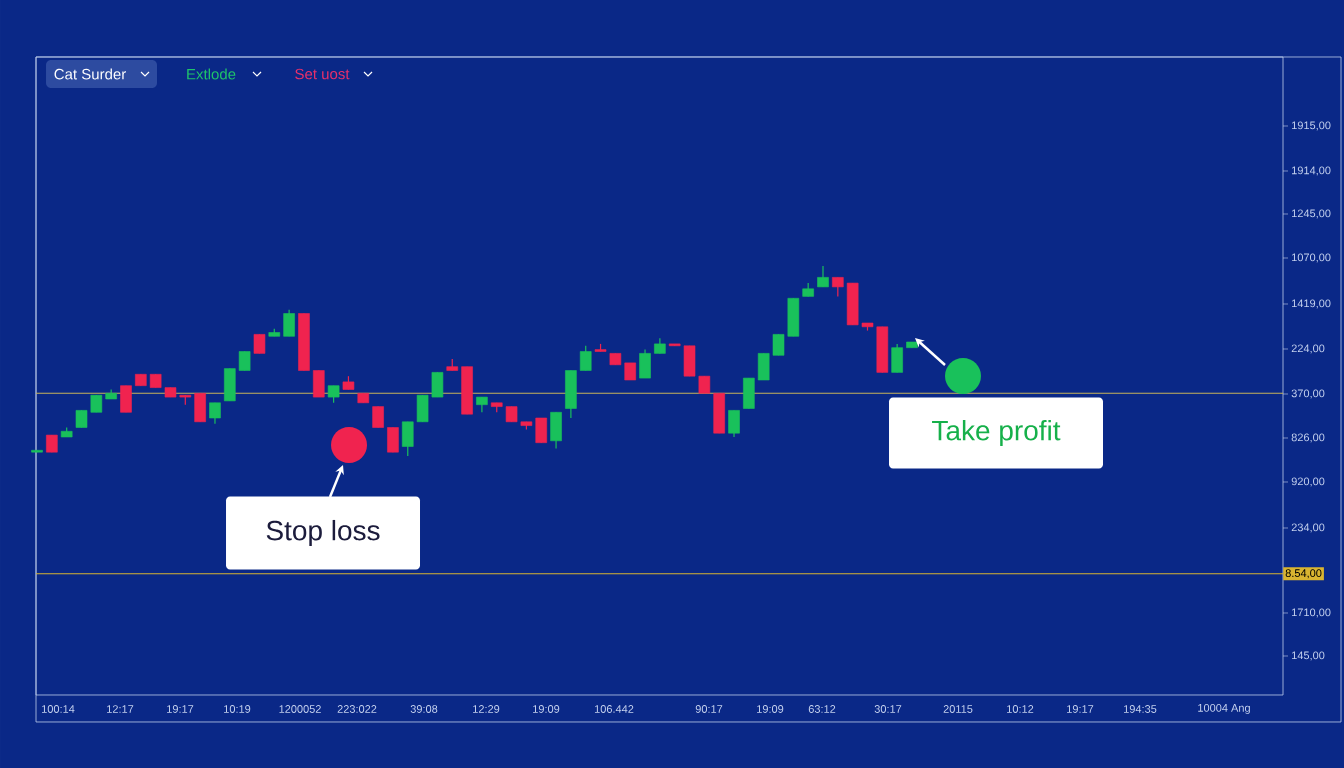  What do you see at coordinates (1311, 613) in the screenshot?
I see `text: 1710,00` at bounding box center [1311, 613].